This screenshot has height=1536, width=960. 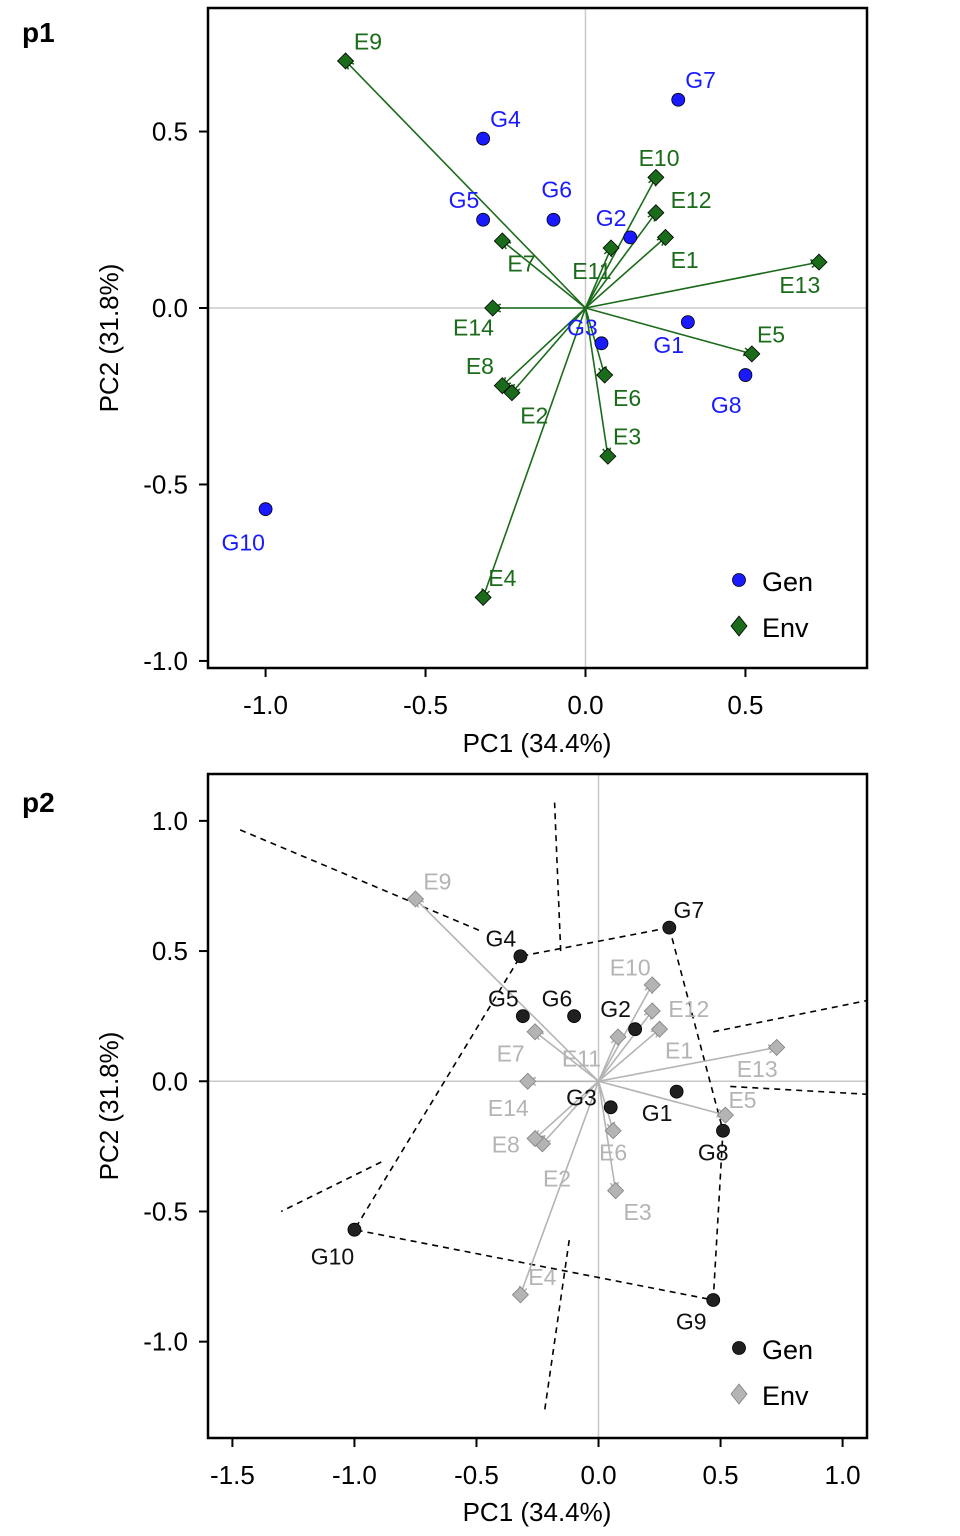 I want to click on env-label-e2: E2, so click(x=557, y=1178).